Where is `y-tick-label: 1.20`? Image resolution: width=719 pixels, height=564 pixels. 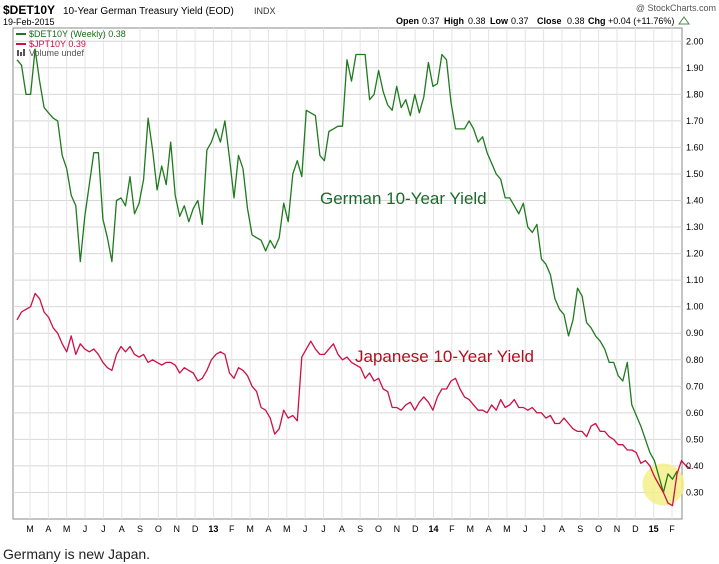 y-tick-label: 1.20 is located at coordinates (695, 254).